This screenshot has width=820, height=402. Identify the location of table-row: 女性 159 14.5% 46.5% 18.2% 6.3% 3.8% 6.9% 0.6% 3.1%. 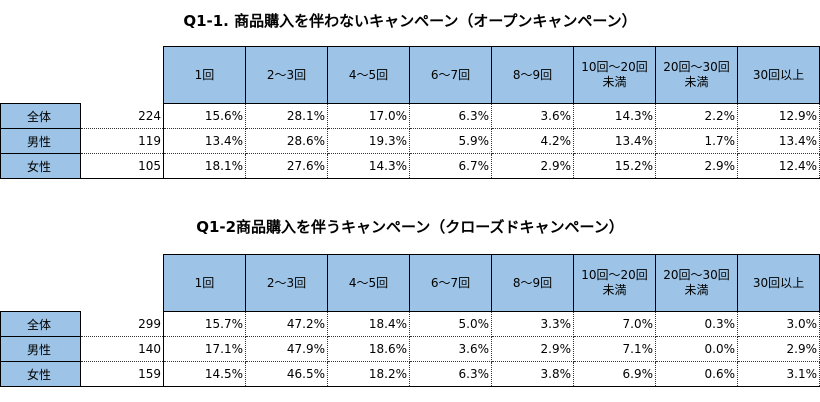
(410, 374).